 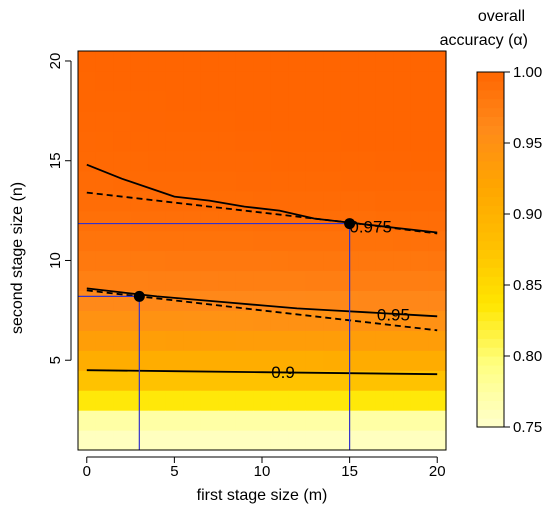 I want to click on y-tick-label: 15, so click(x=55, y=160).